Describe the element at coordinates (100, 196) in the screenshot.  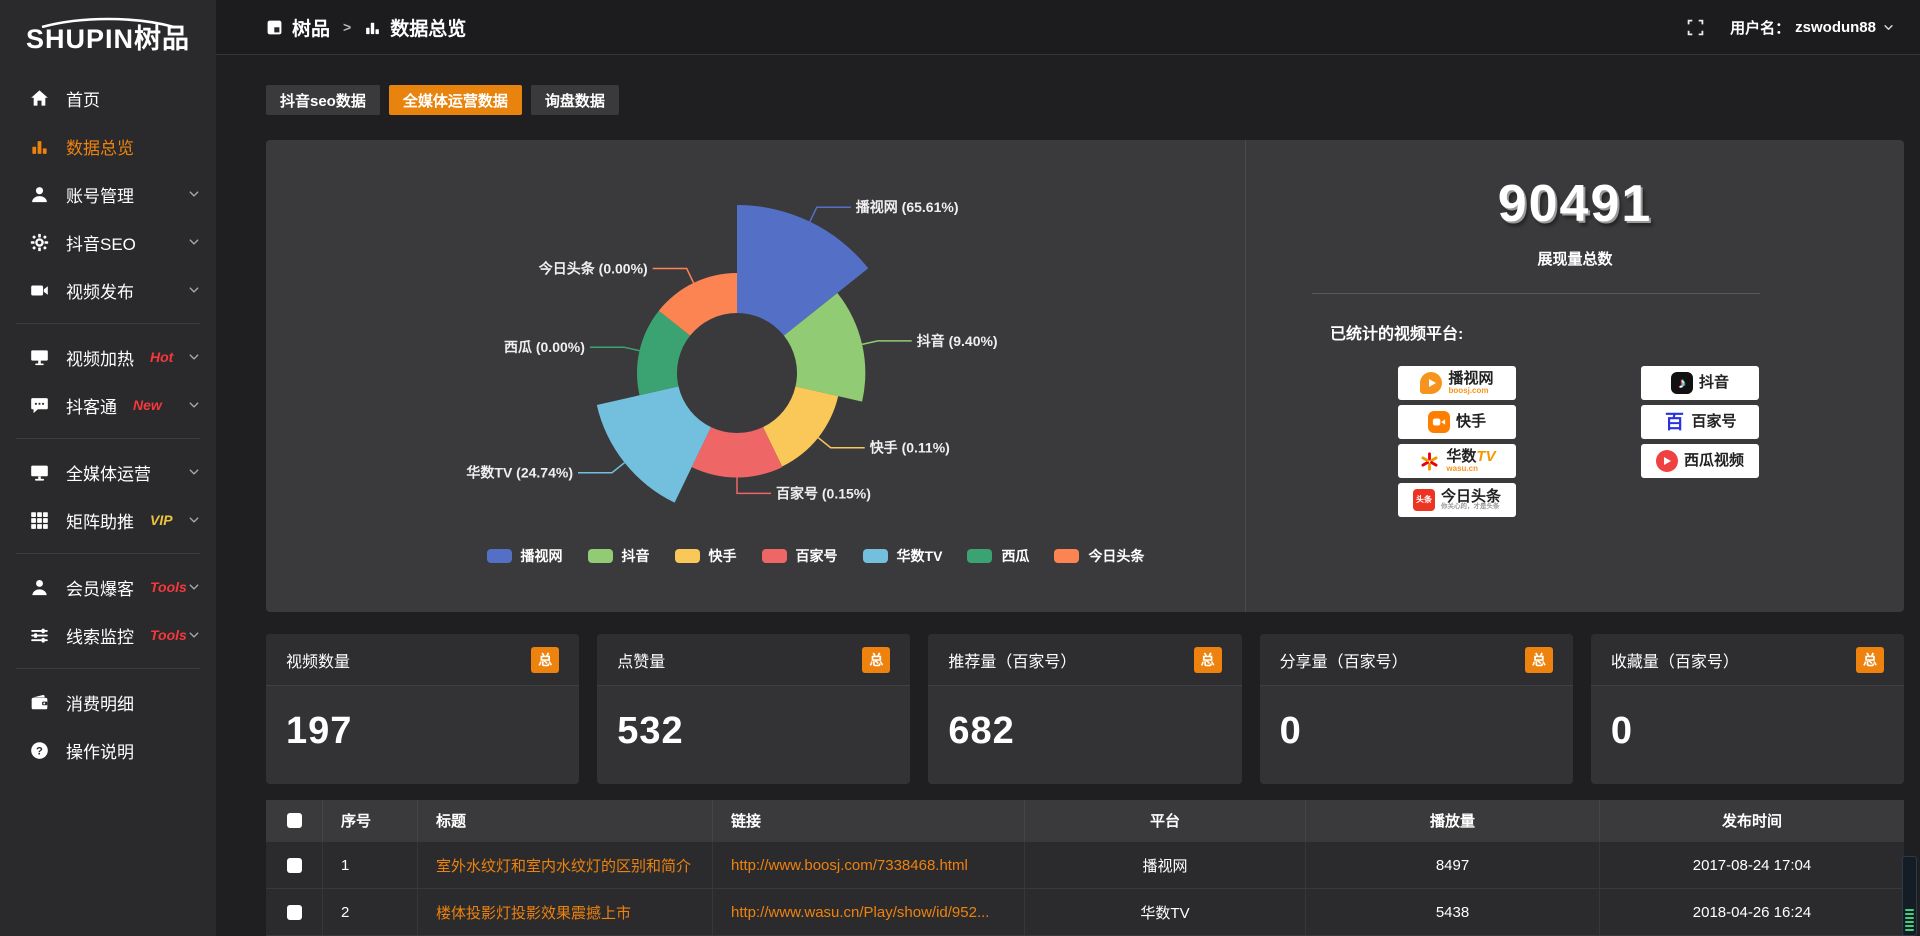
I see `sidebar-item-label: 账号管理` at that location.